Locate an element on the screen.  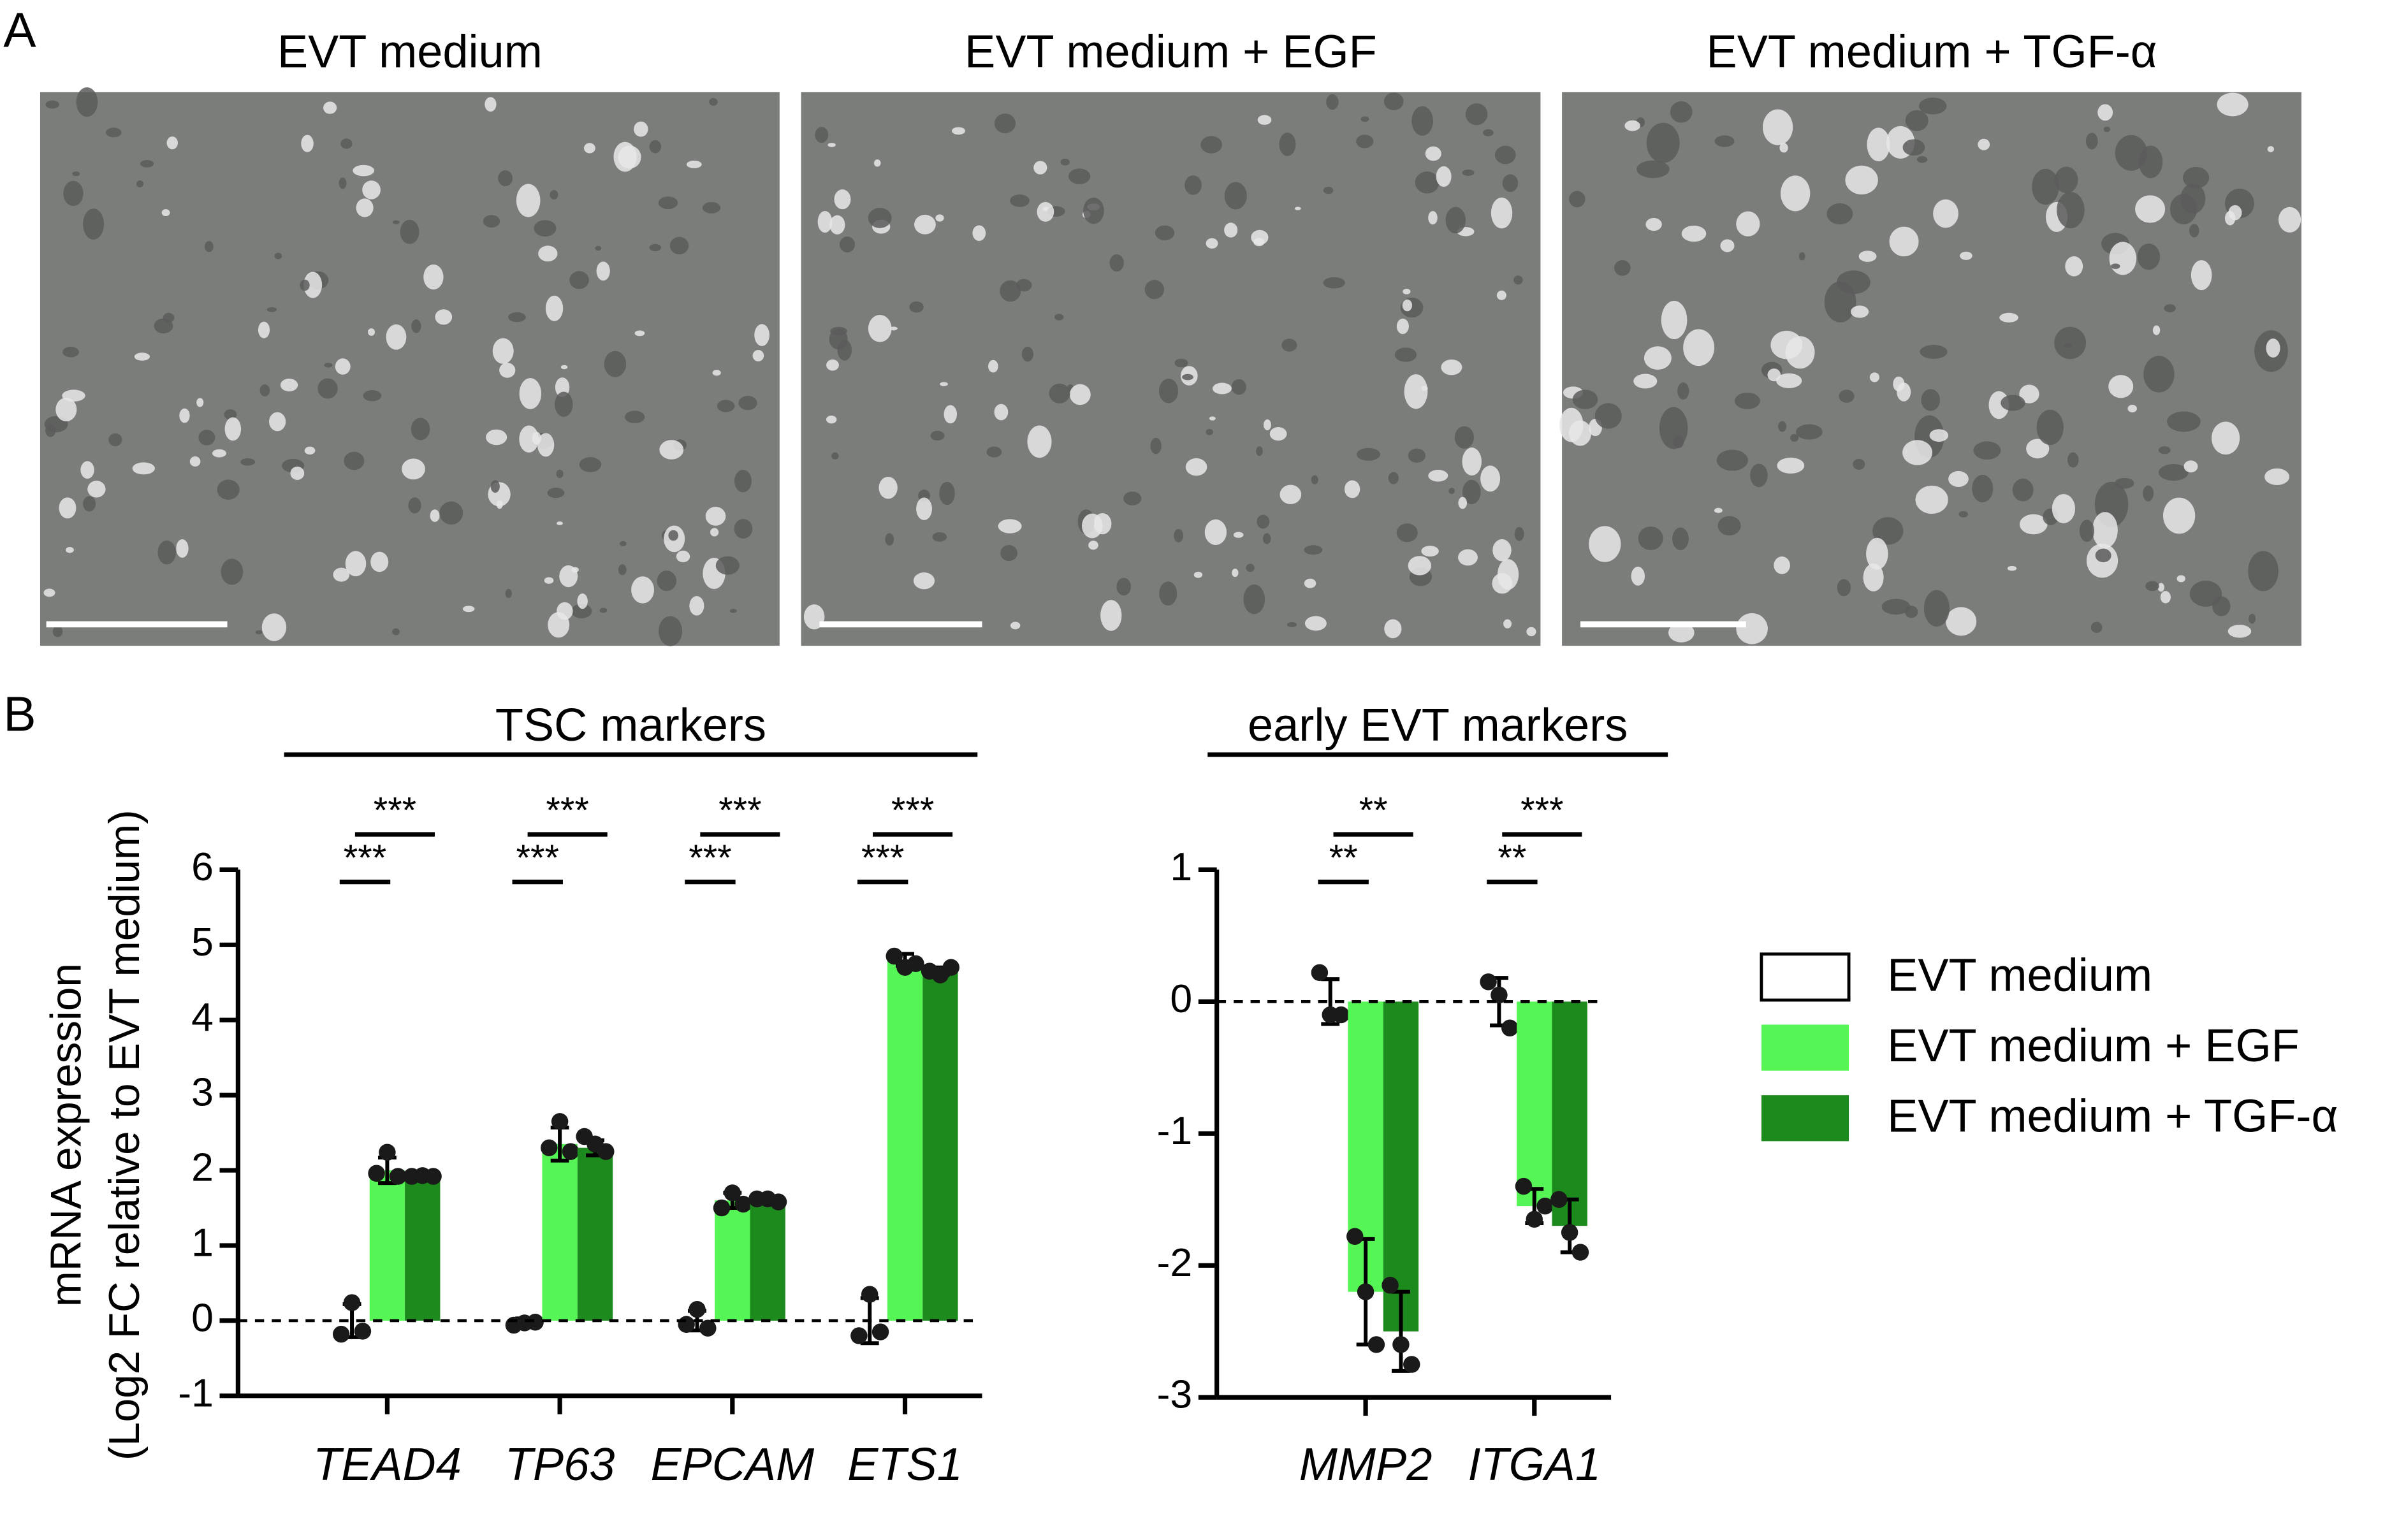
micrograph-title: EVT medium + TGF-α is located at coordinates (1932, 53).